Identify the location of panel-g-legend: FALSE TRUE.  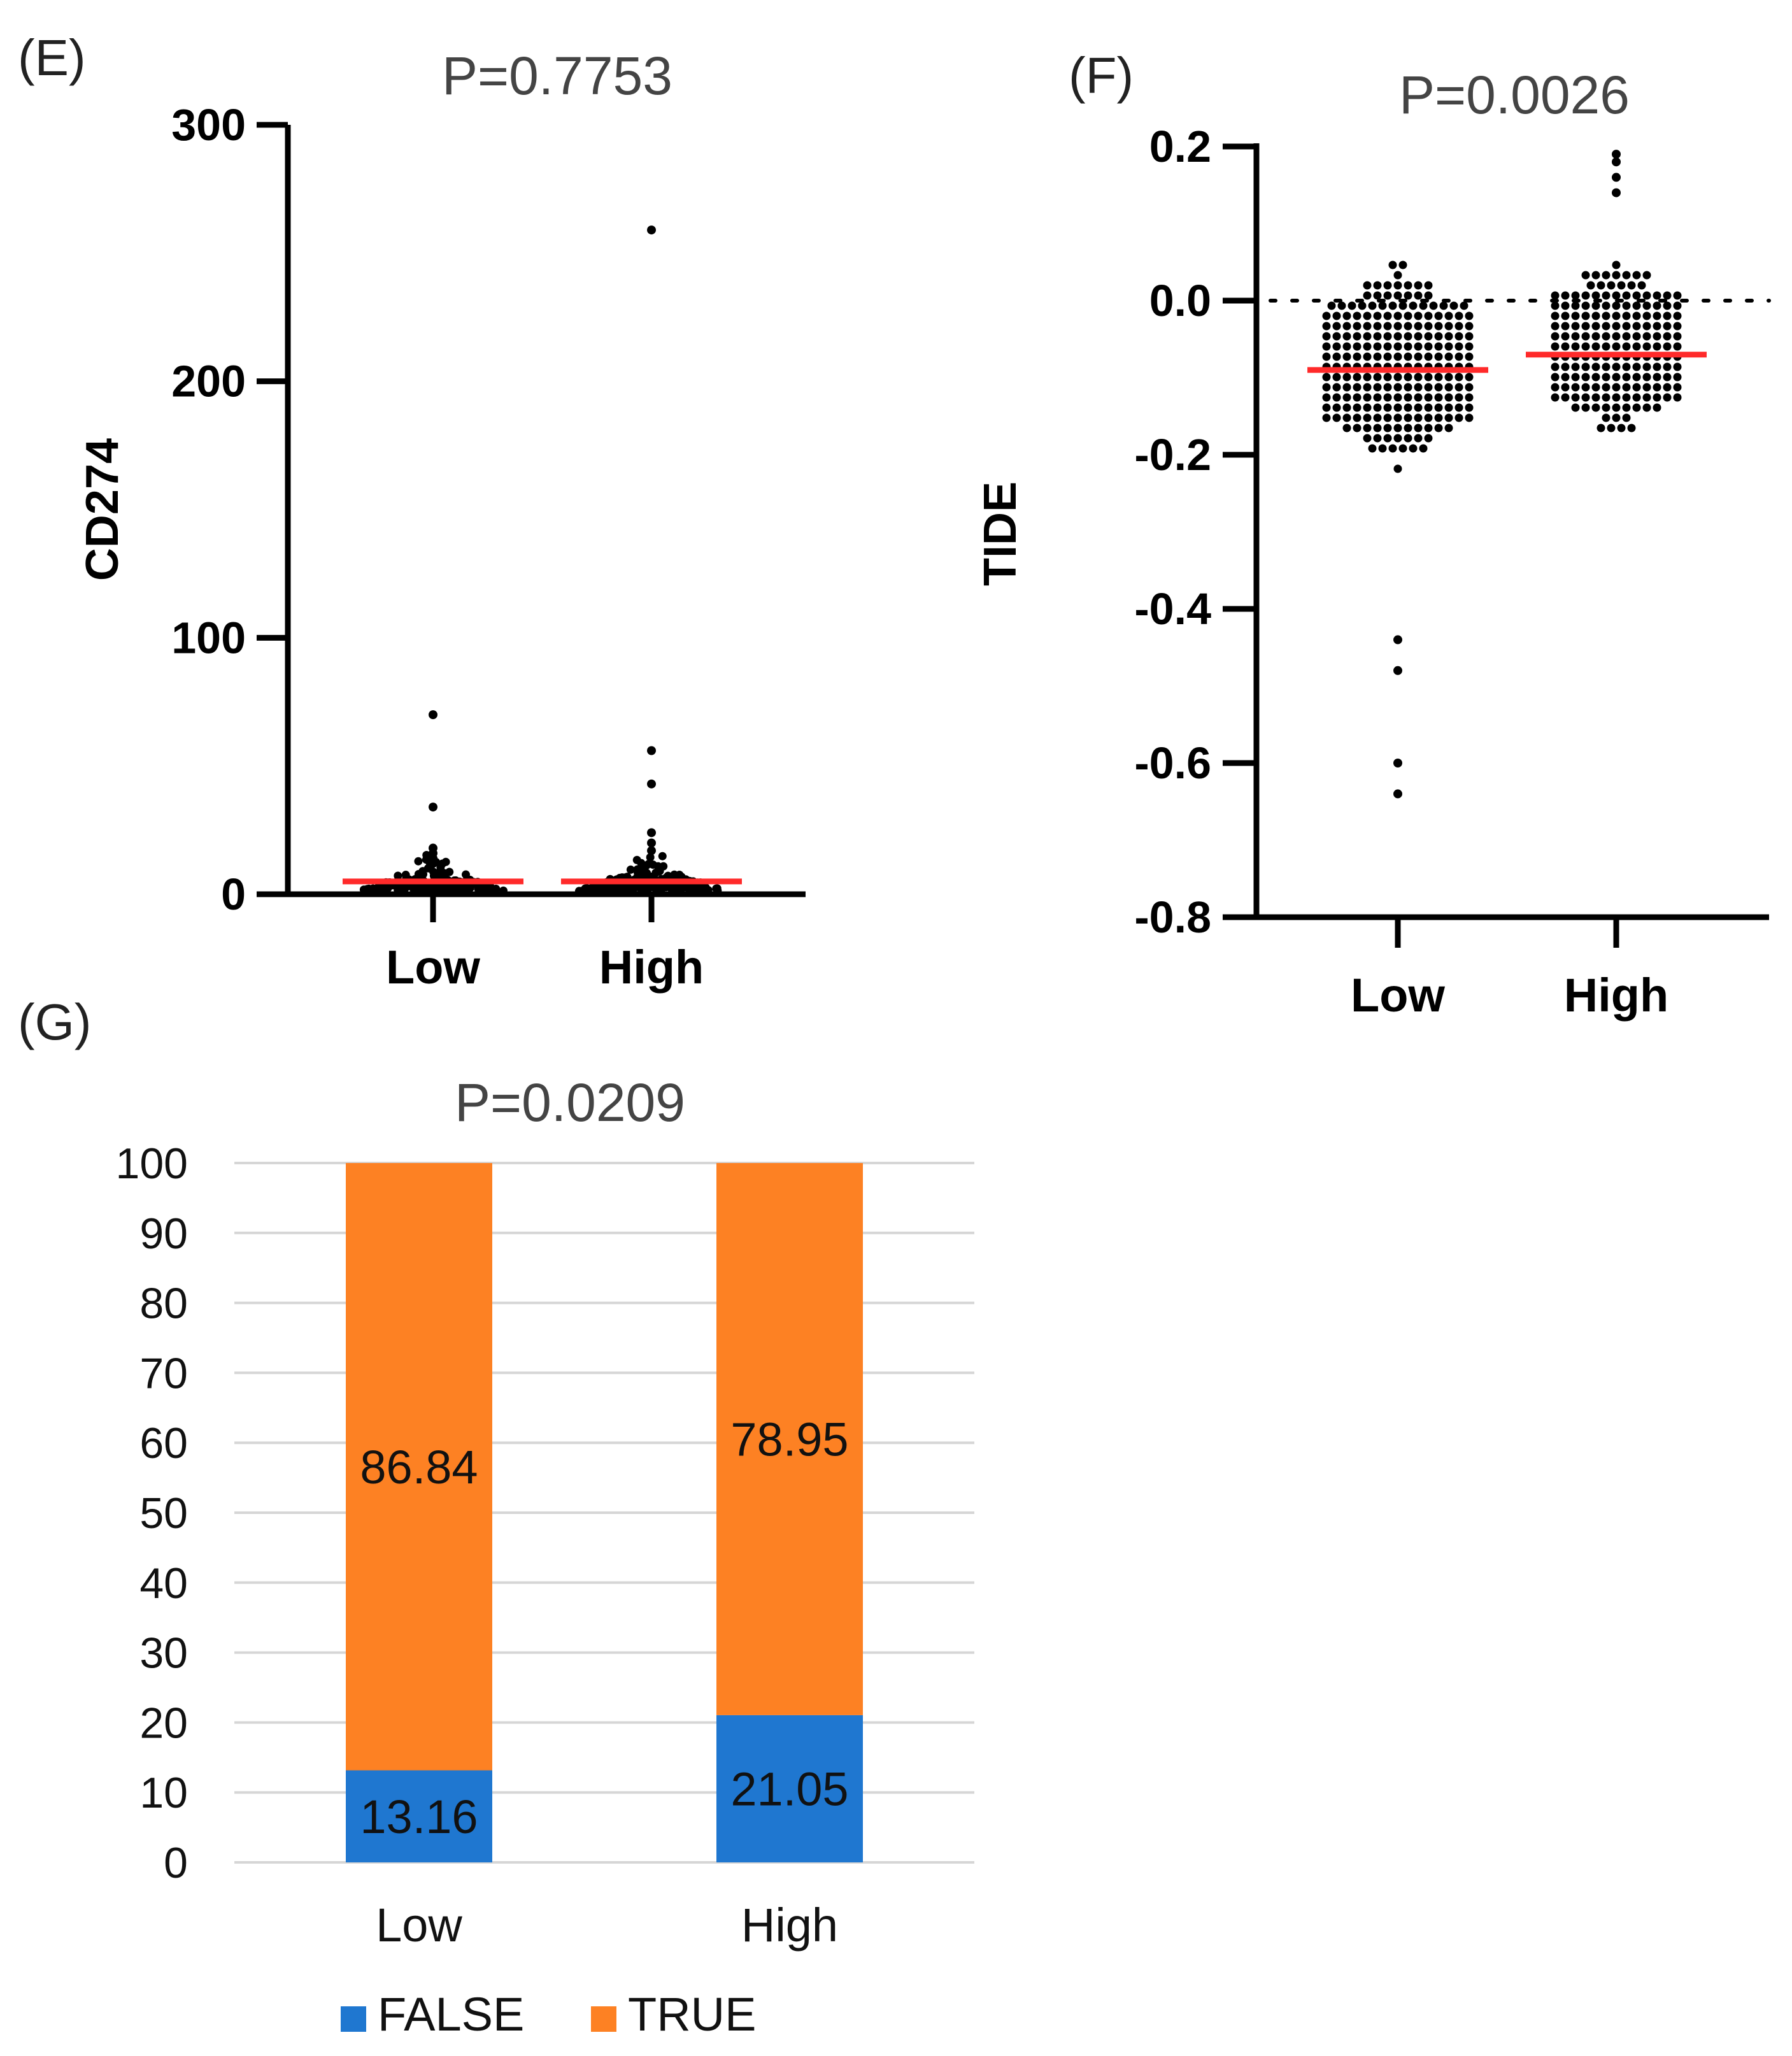
(548, 2014).